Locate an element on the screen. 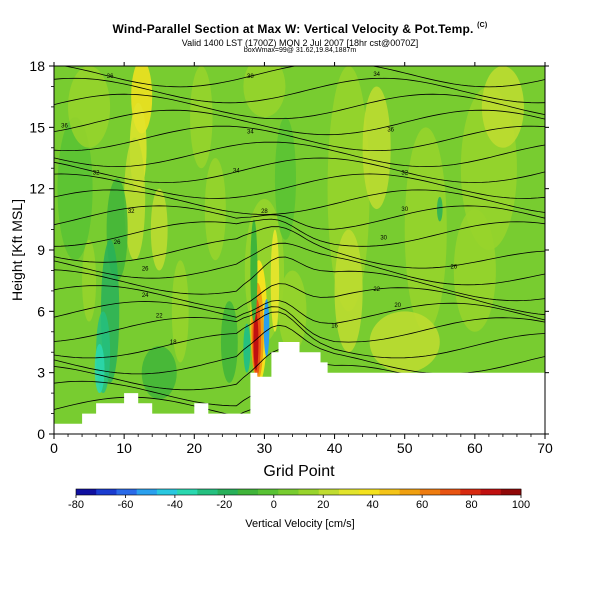 This screenshot has height=600, width=600. colorbar-frame is located at coordinates (298, 492).